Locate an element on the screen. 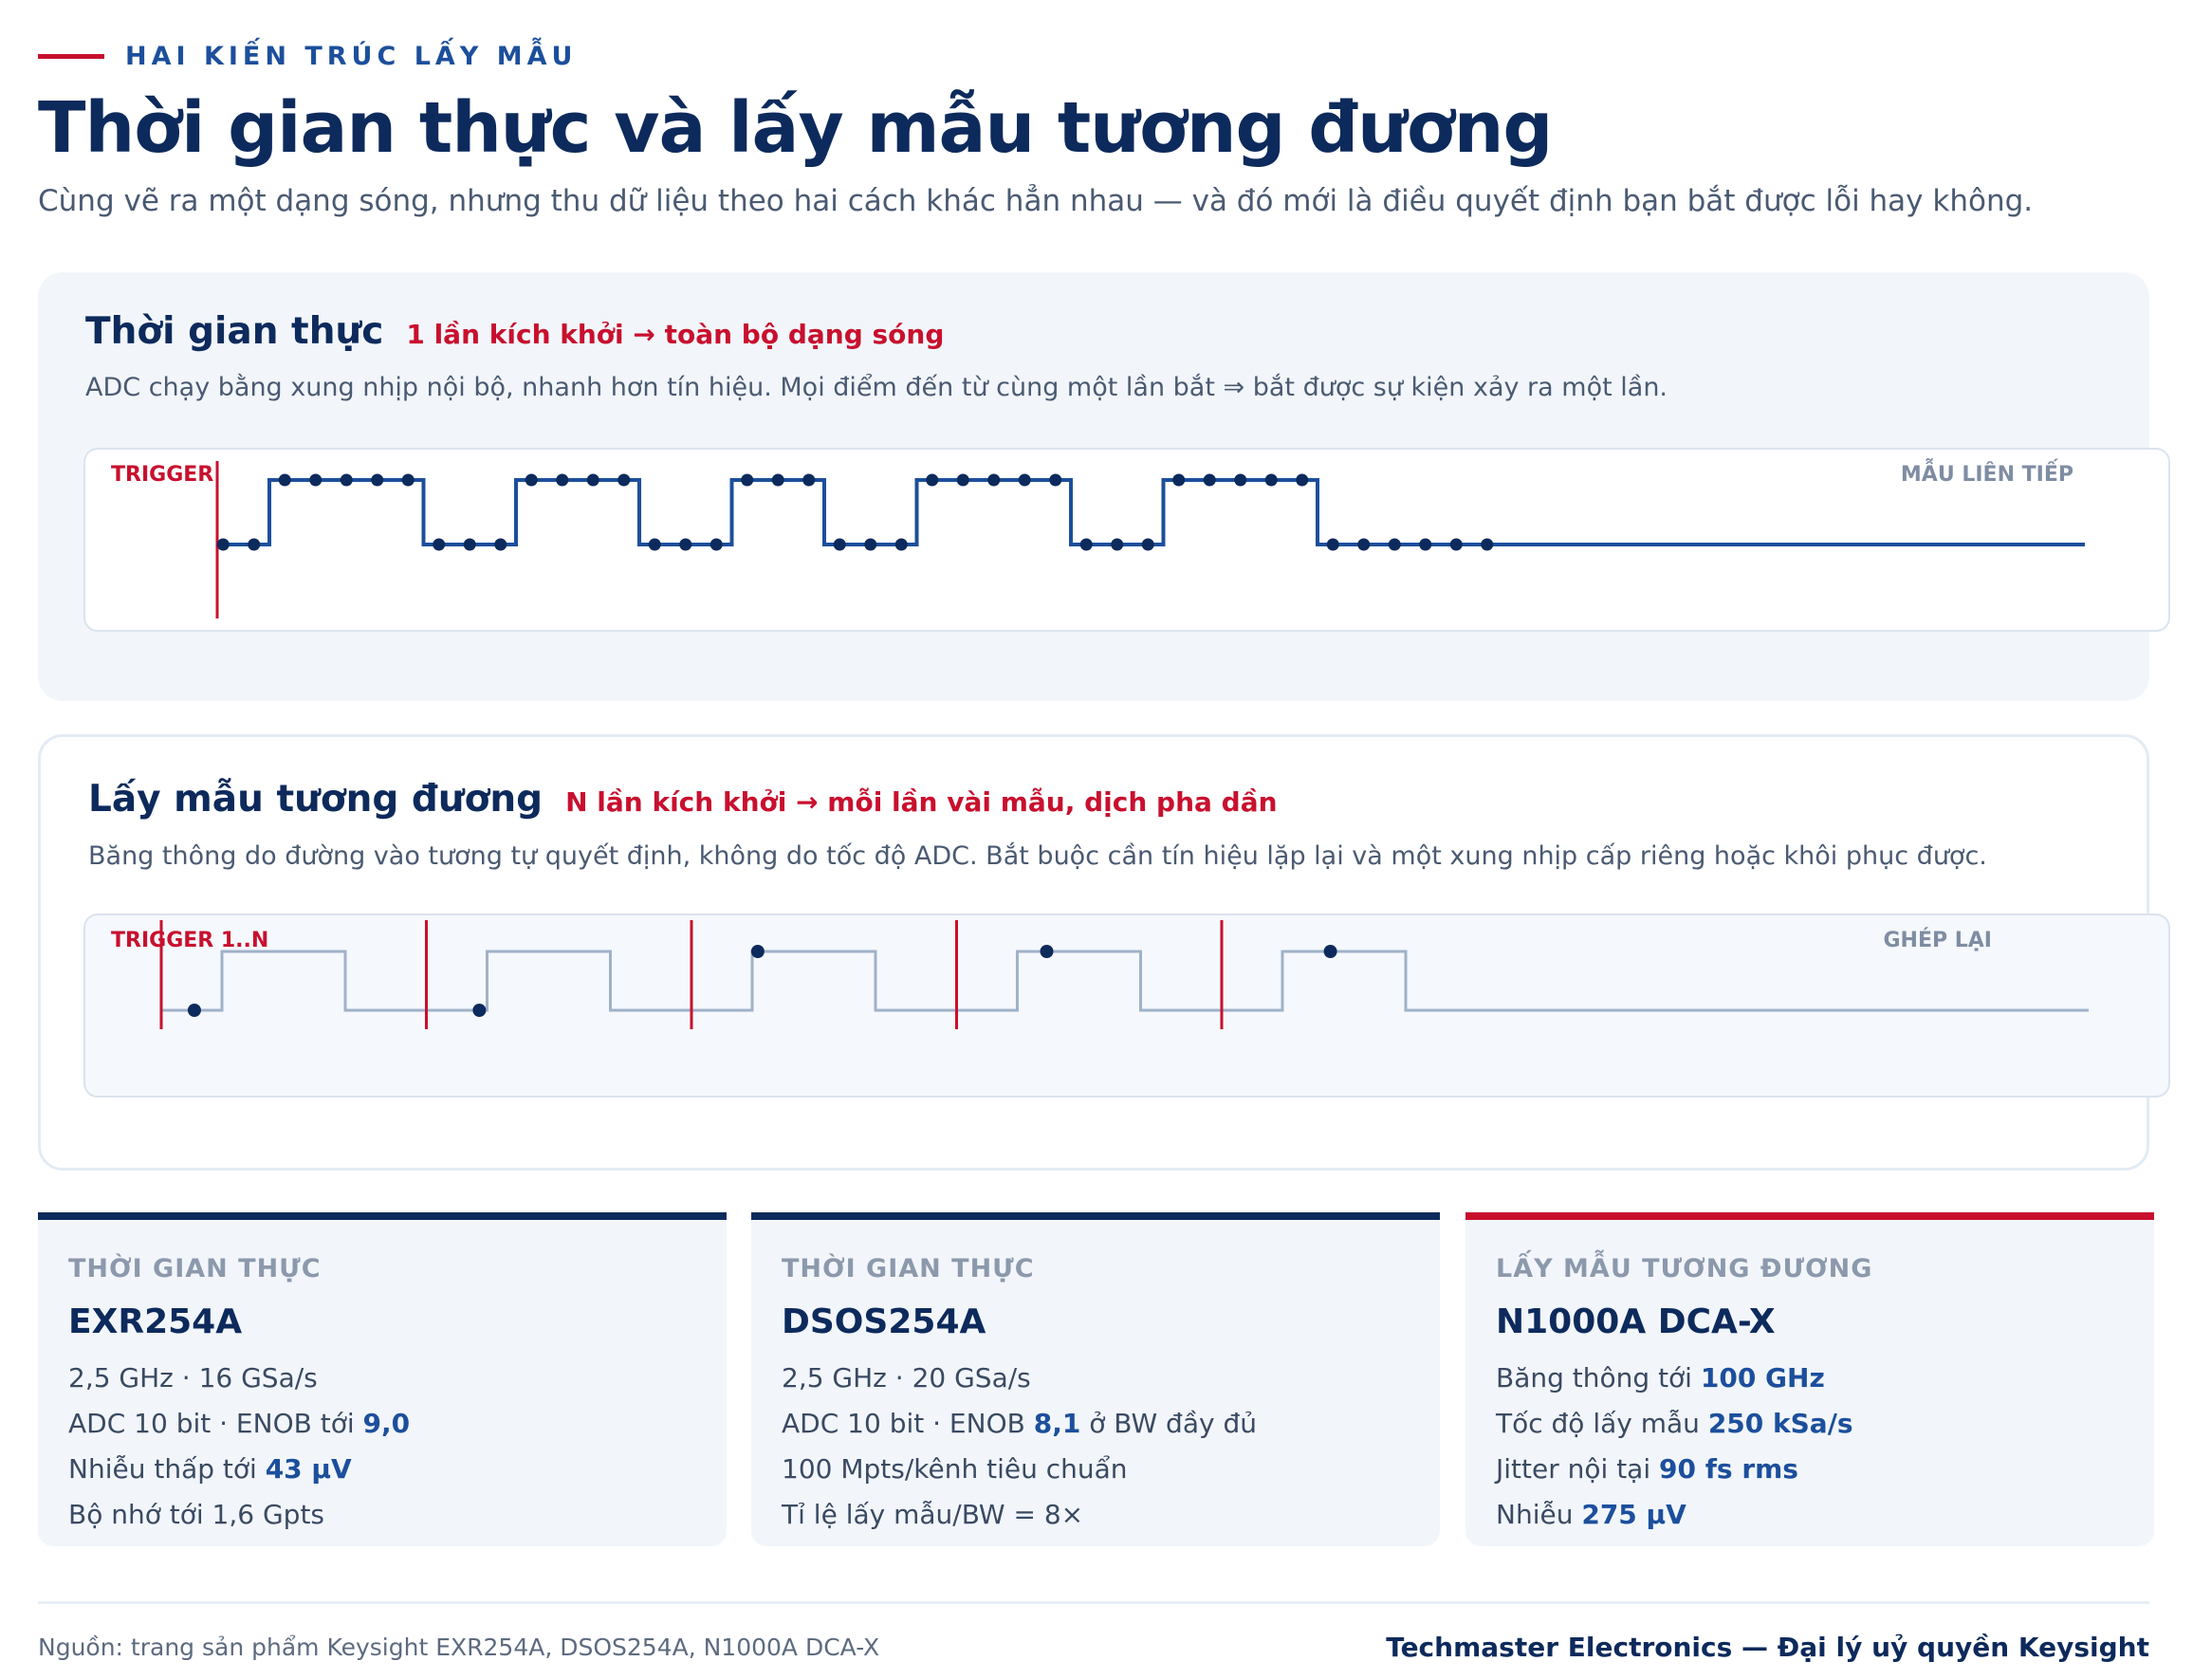 This screenshot has width=2193, height=1680. card-spec-line: 100 Mpts/kênh tiêu chuẩn is located at coordinates (1019, 1469).